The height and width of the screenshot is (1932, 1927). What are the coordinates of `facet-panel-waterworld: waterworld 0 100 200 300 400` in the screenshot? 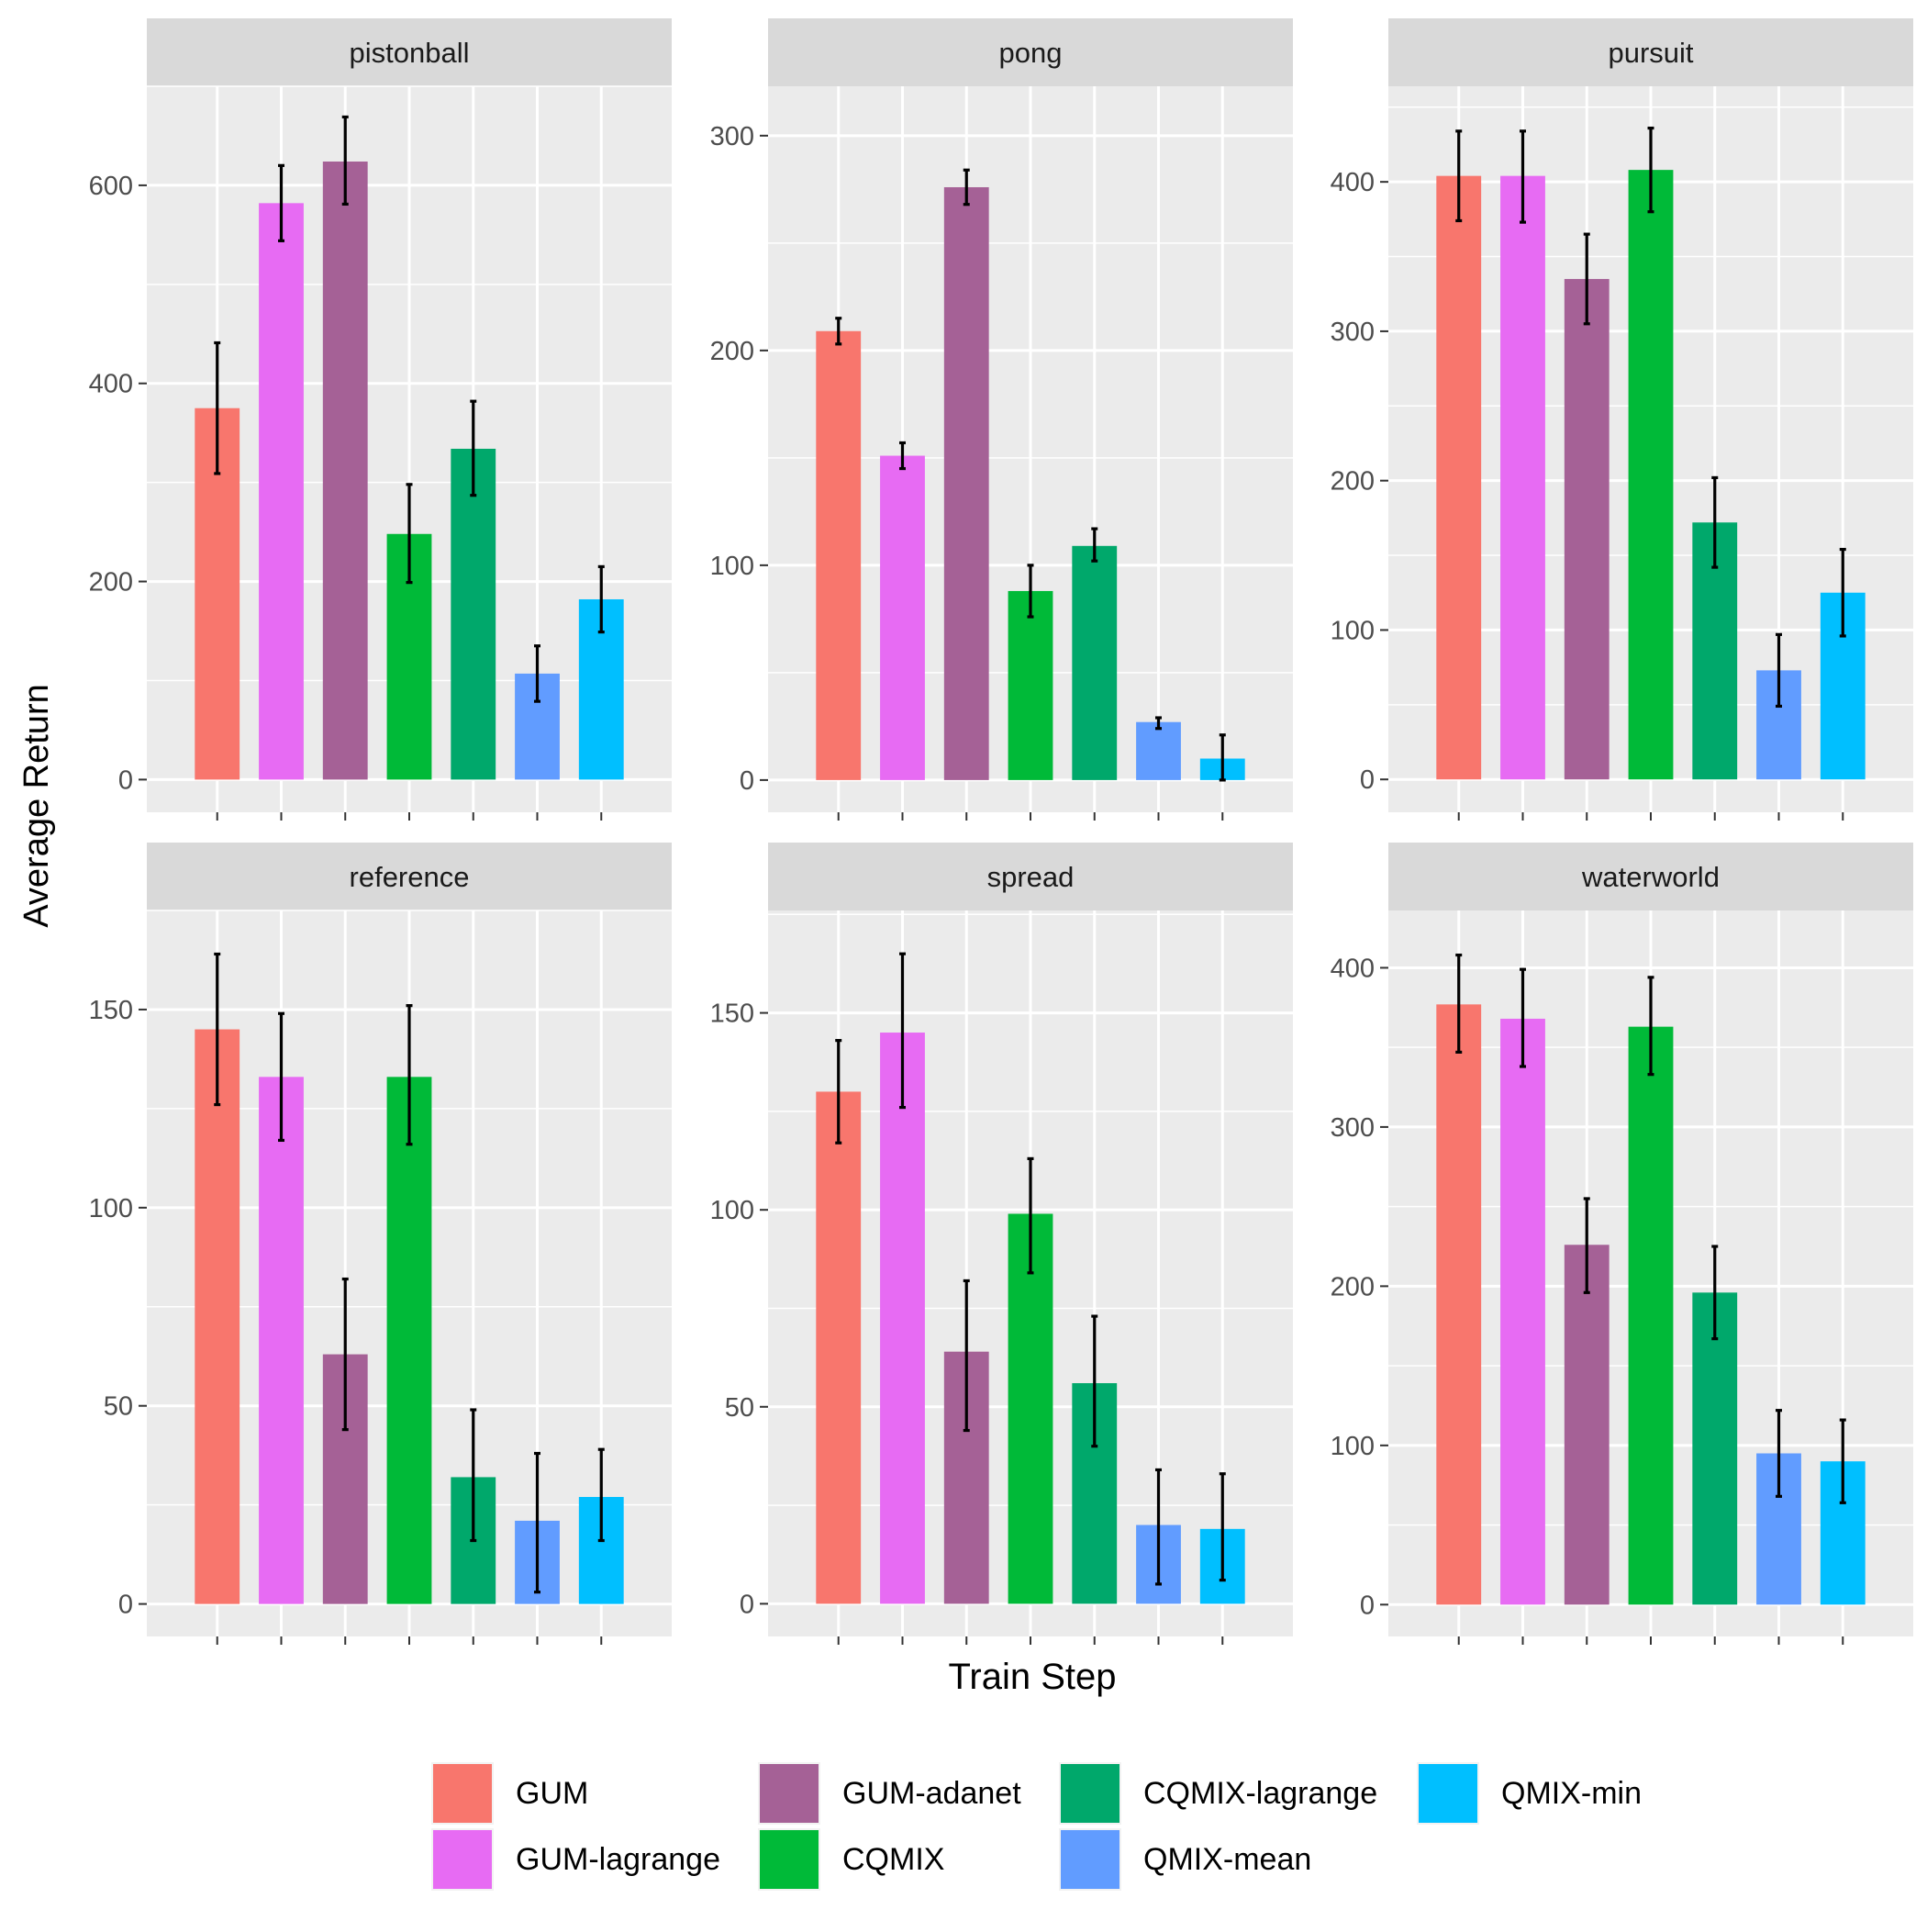 It's located at (1622, 1244).